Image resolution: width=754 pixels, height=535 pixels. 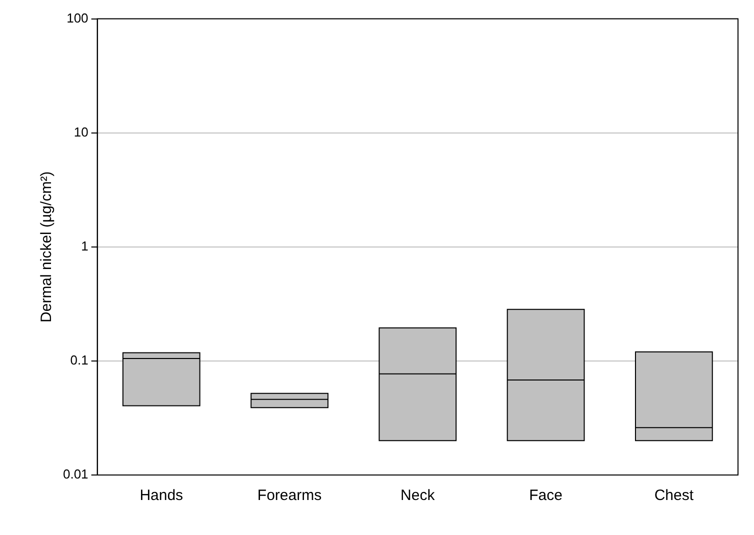 I want to click on y-tick-label: 0.01, so click(x=75, y=474).